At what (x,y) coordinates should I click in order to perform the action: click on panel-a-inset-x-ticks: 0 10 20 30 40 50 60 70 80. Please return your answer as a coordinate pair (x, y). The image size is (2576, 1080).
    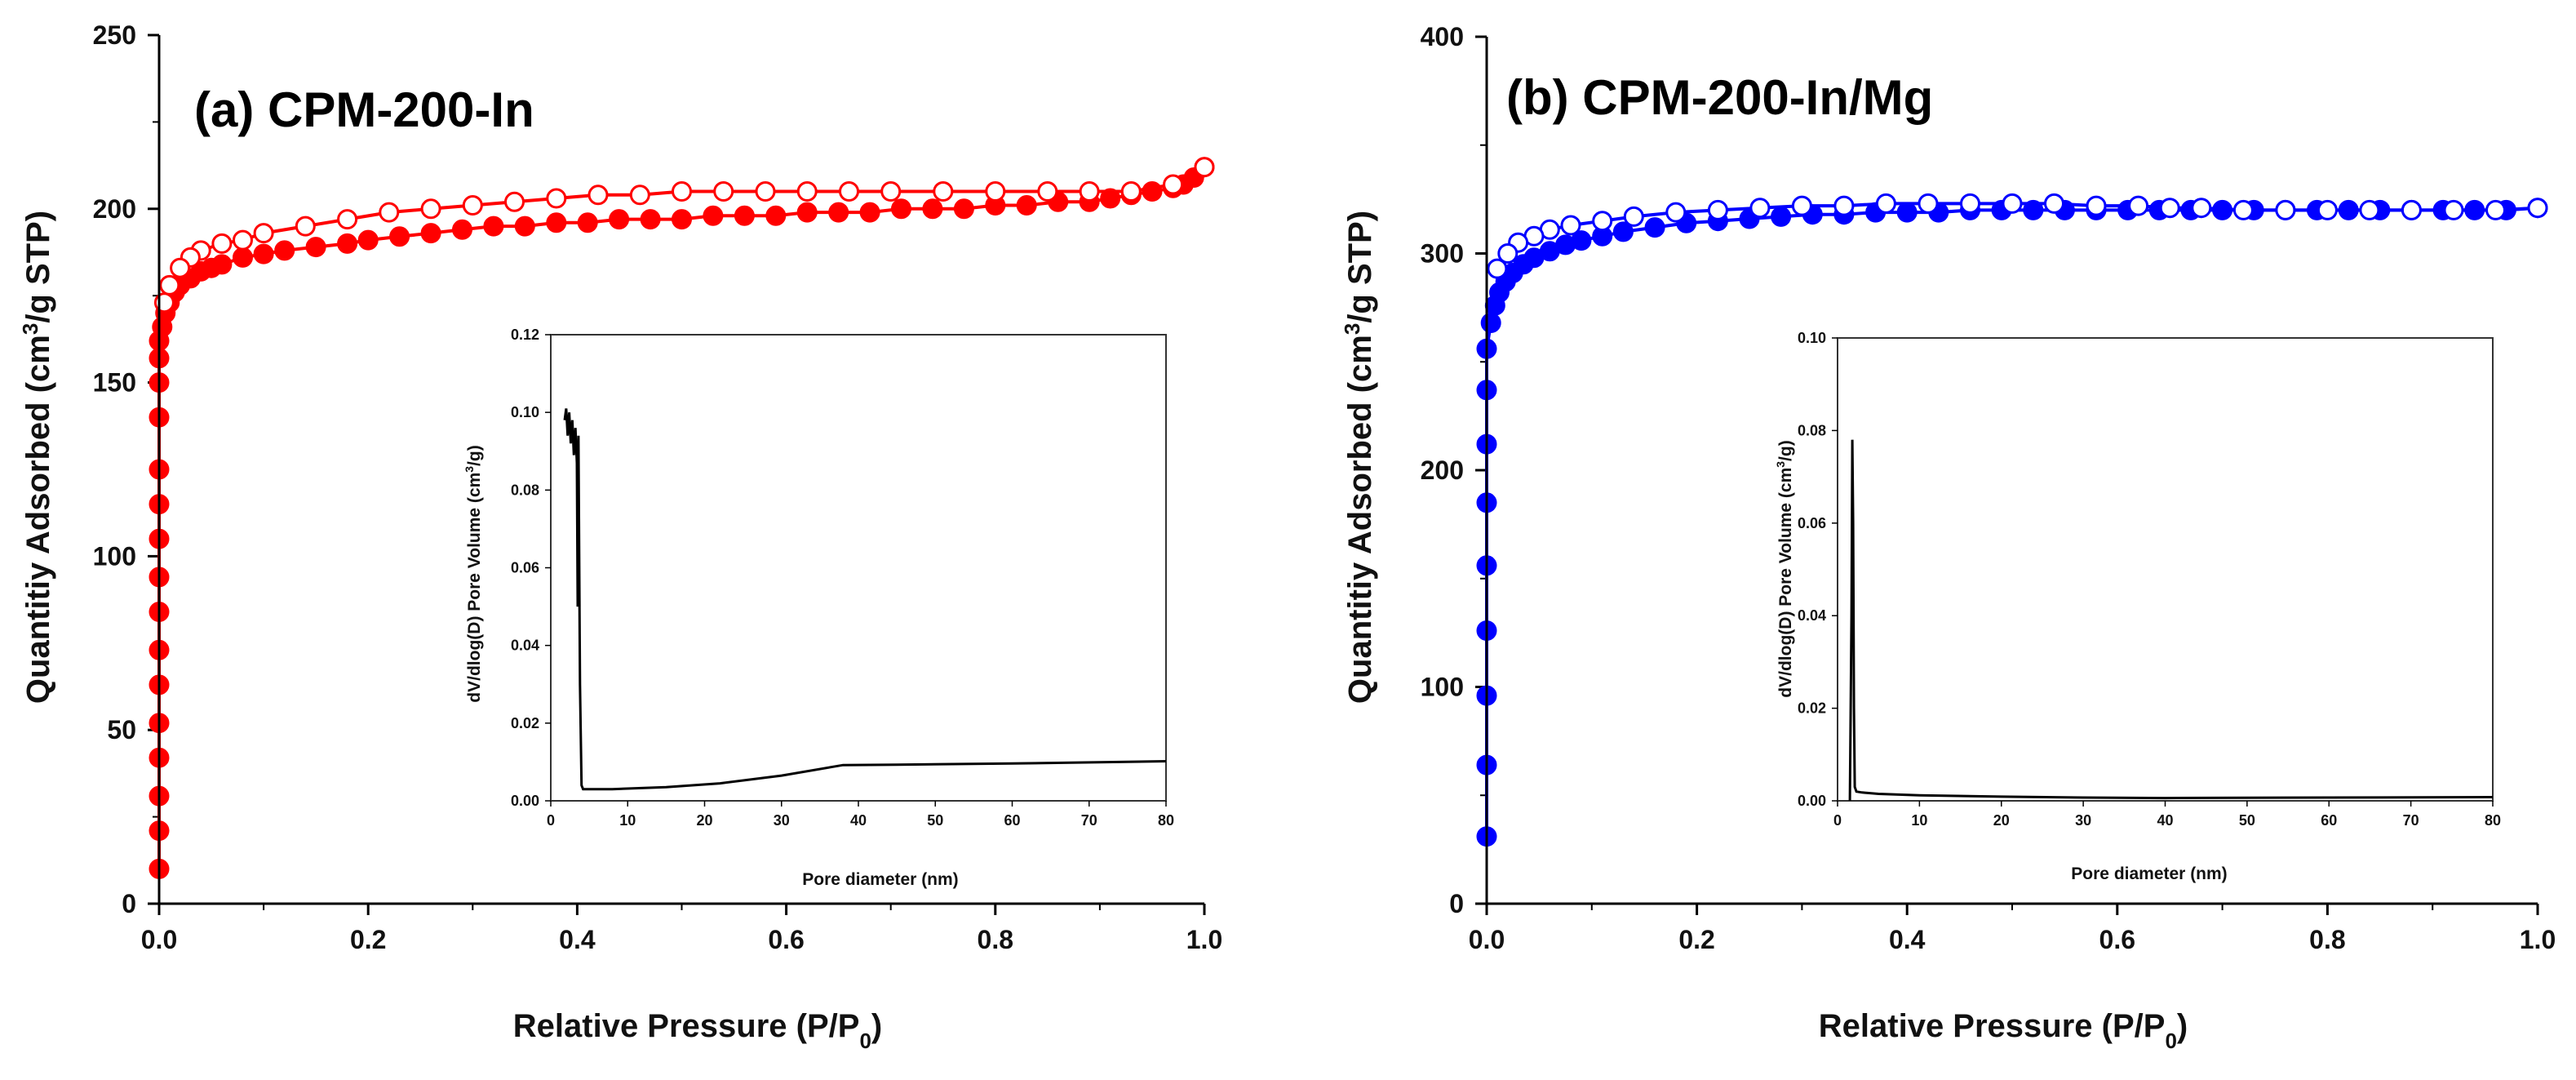
    Looking at the image, I should click on (860, 815).